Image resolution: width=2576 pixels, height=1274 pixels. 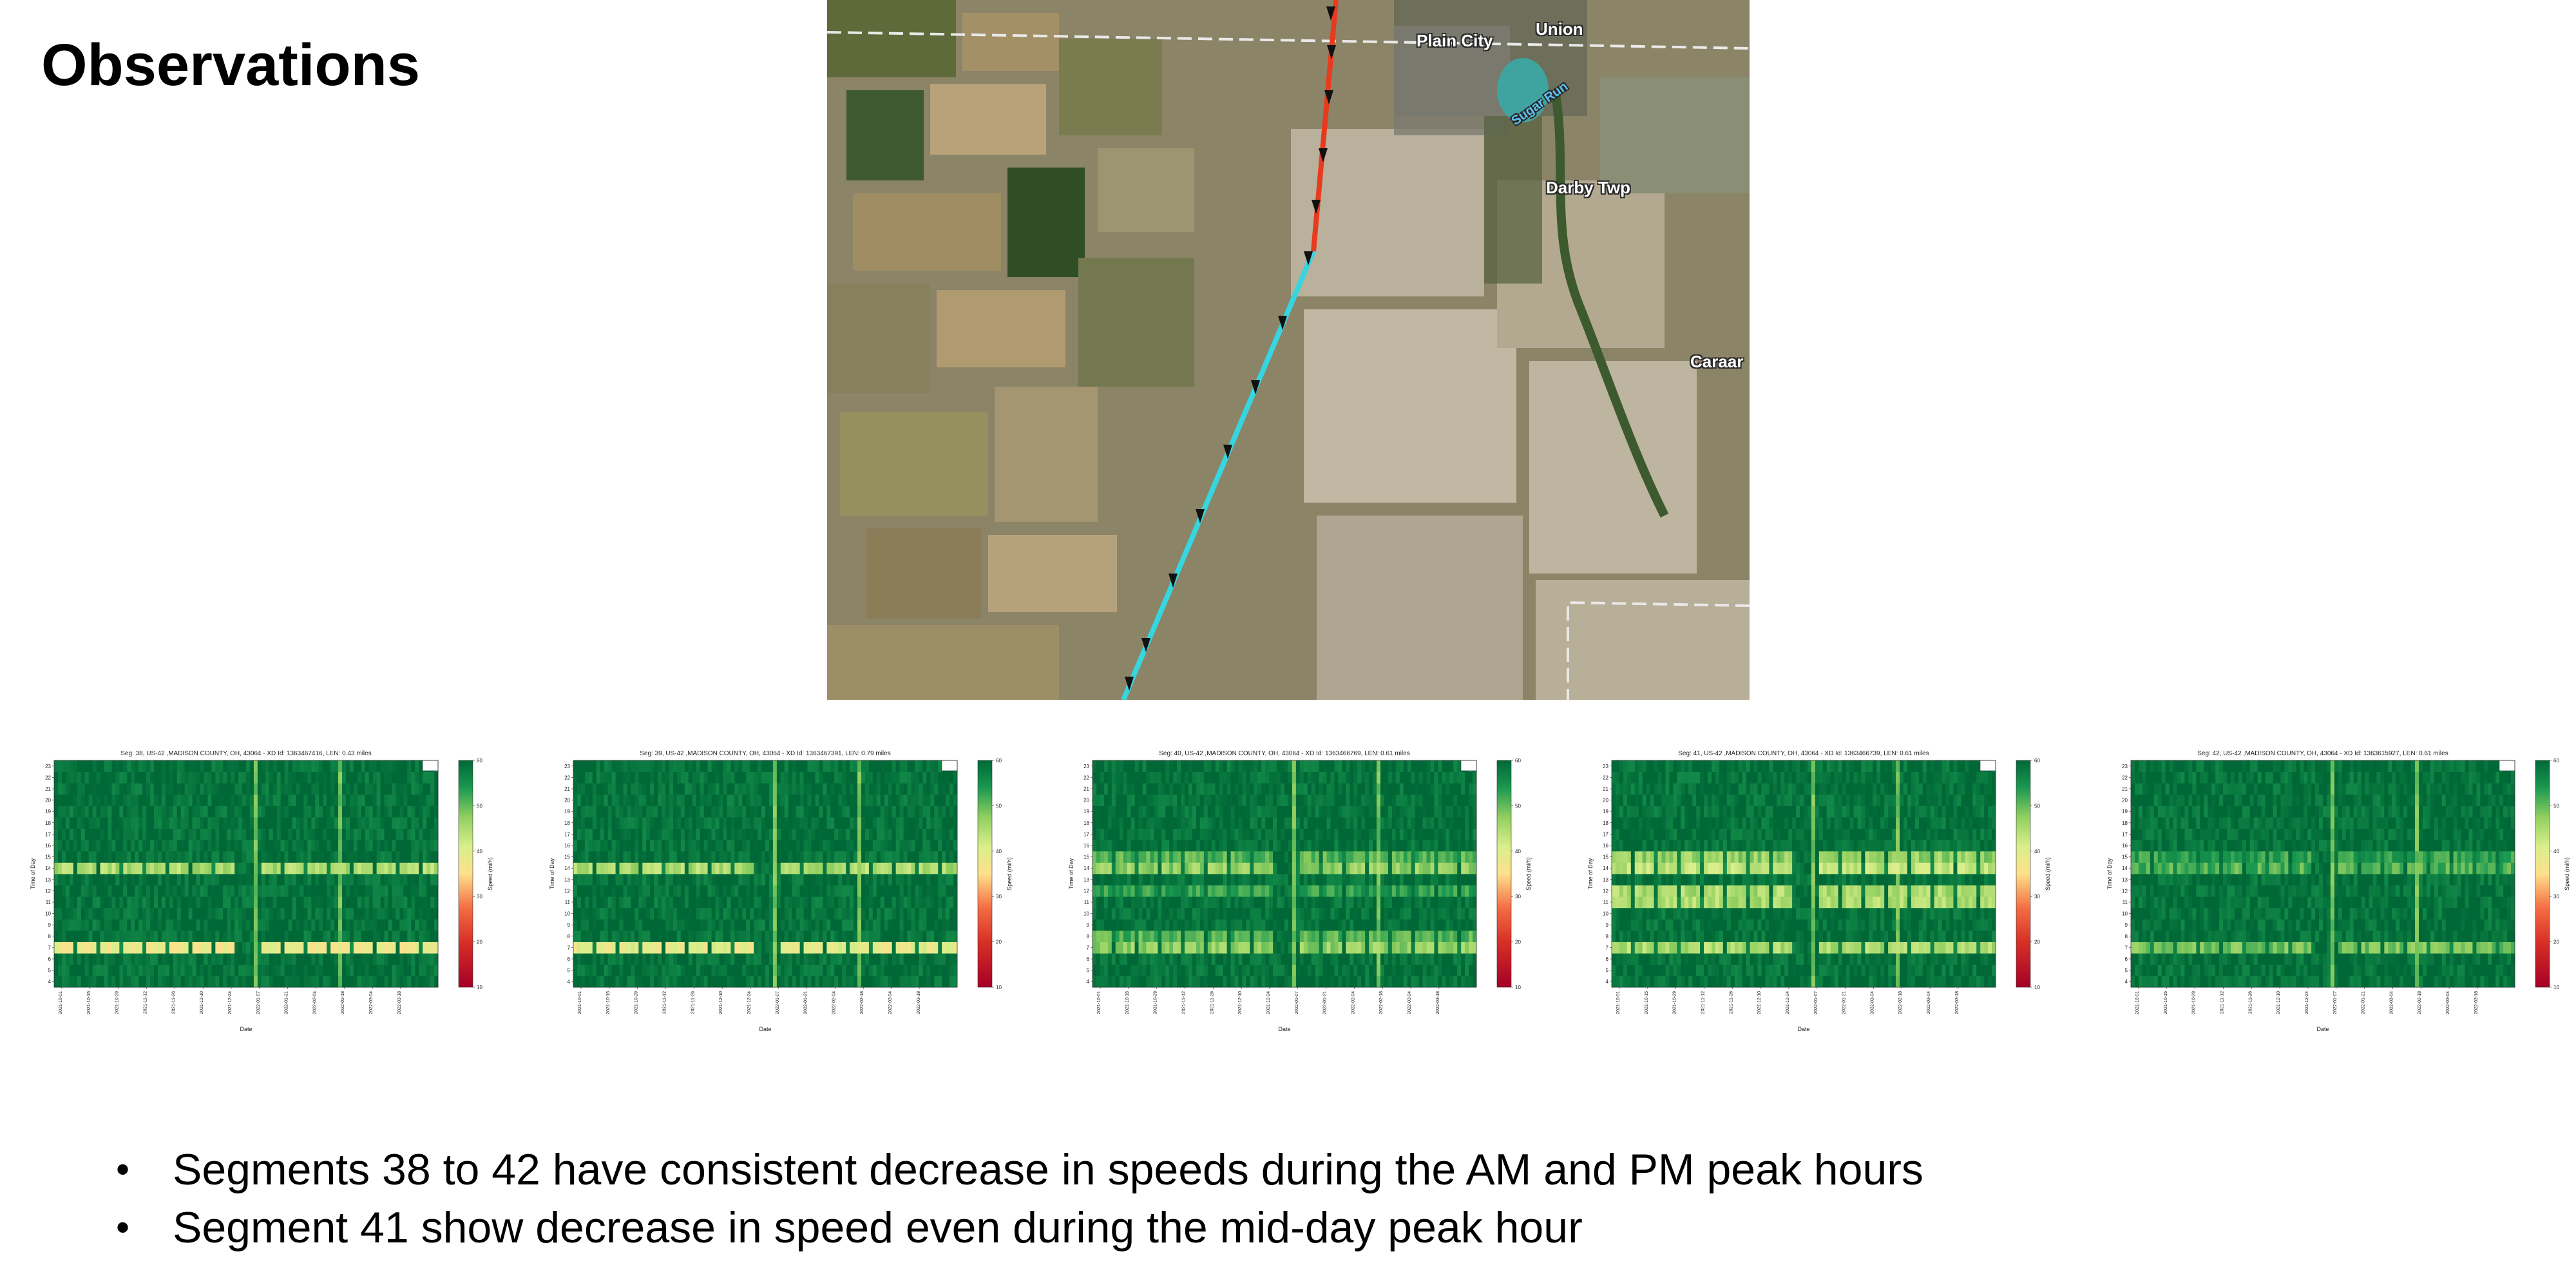 I want to click on colorbar, so click(x=466, y=874).